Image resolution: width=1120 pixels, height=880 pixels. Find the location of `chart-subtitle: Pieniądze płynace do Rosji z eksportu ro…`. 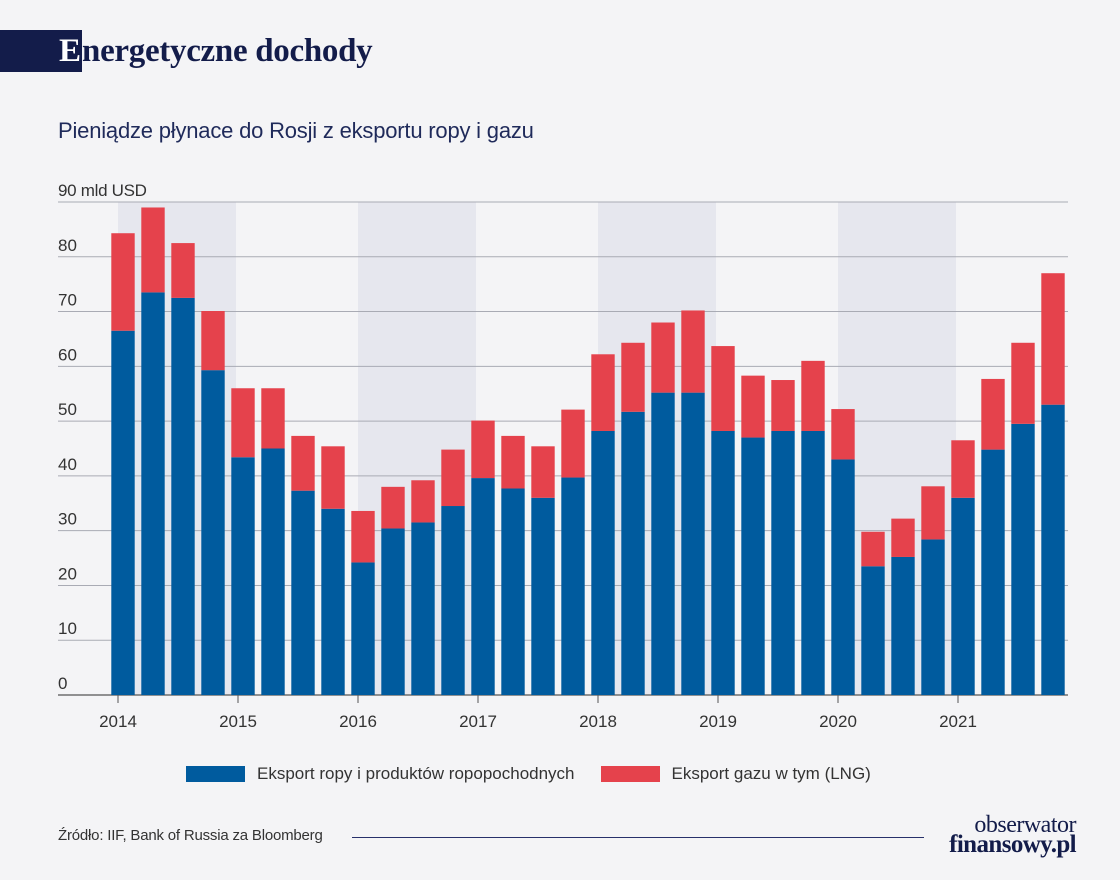

chart-subtitle: Pieniądze płynace do Rosji z eksportu ro… is located at coordinates (296, 130).